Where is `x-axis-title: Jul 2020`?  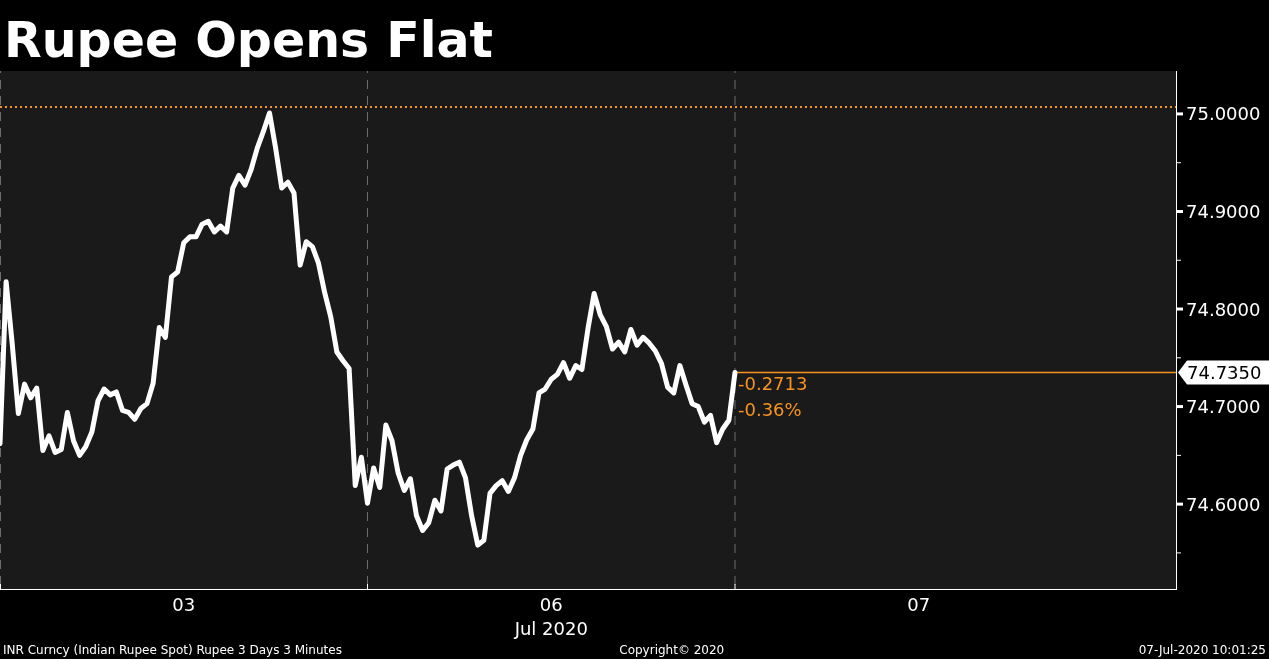
x-axis-title: Jul 2020 is located at coordinates (550, 628).